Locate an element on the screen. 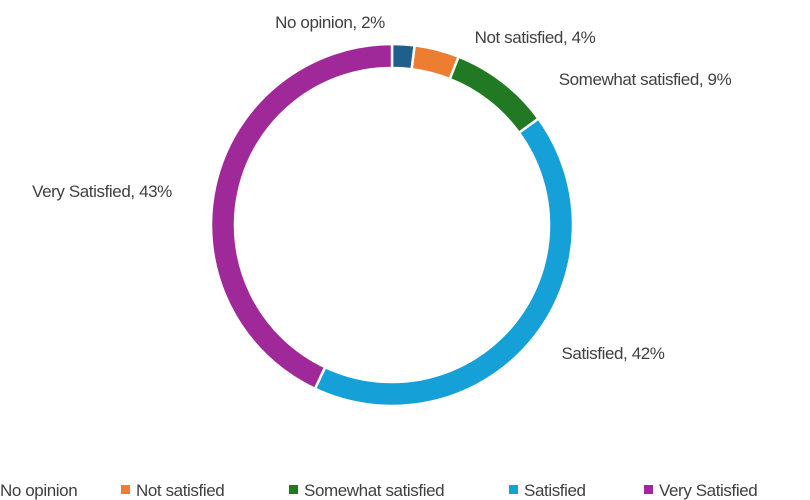  legend-swatch-not-satisfied is located at coordinates (125, 489).